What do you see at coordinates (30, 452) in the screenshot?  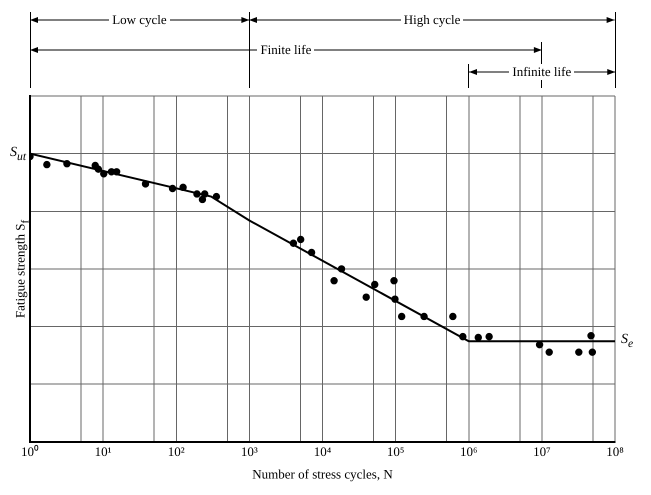 I see `x-tick-label: 10⁰` at bounding box center [30, 452].